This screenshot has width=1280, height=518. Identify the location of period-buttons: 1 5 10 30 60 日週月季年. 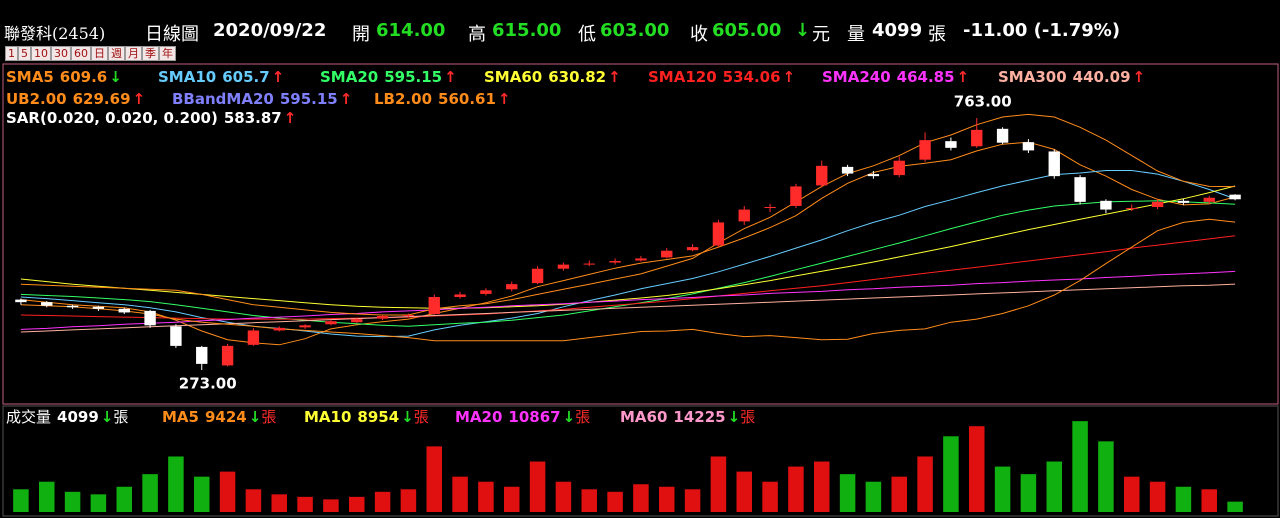
(90, 53).